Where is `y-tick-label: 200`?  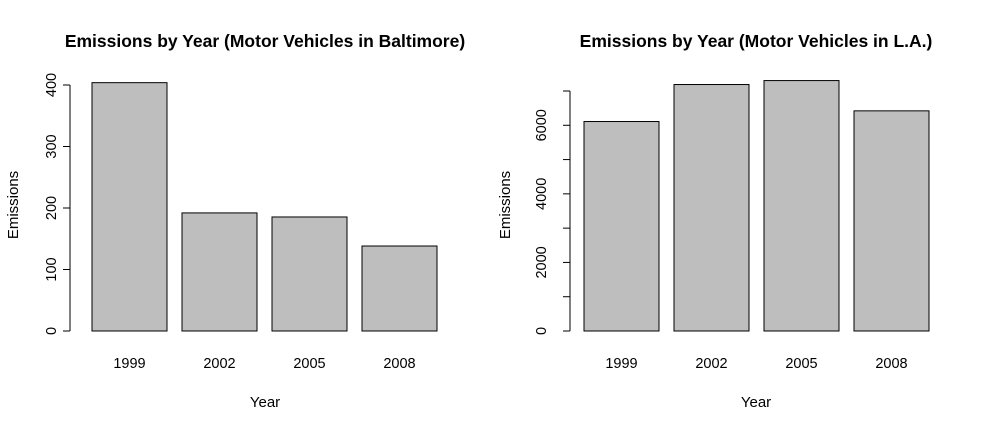 y-tick-label: 200 is located at coordinates (52, 208).